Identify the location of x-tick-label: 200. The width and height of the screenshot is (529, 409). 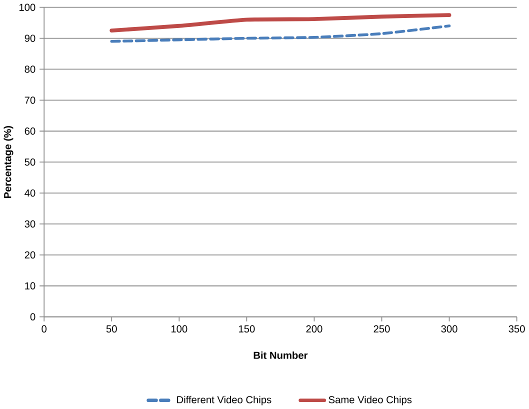
(314, 328).